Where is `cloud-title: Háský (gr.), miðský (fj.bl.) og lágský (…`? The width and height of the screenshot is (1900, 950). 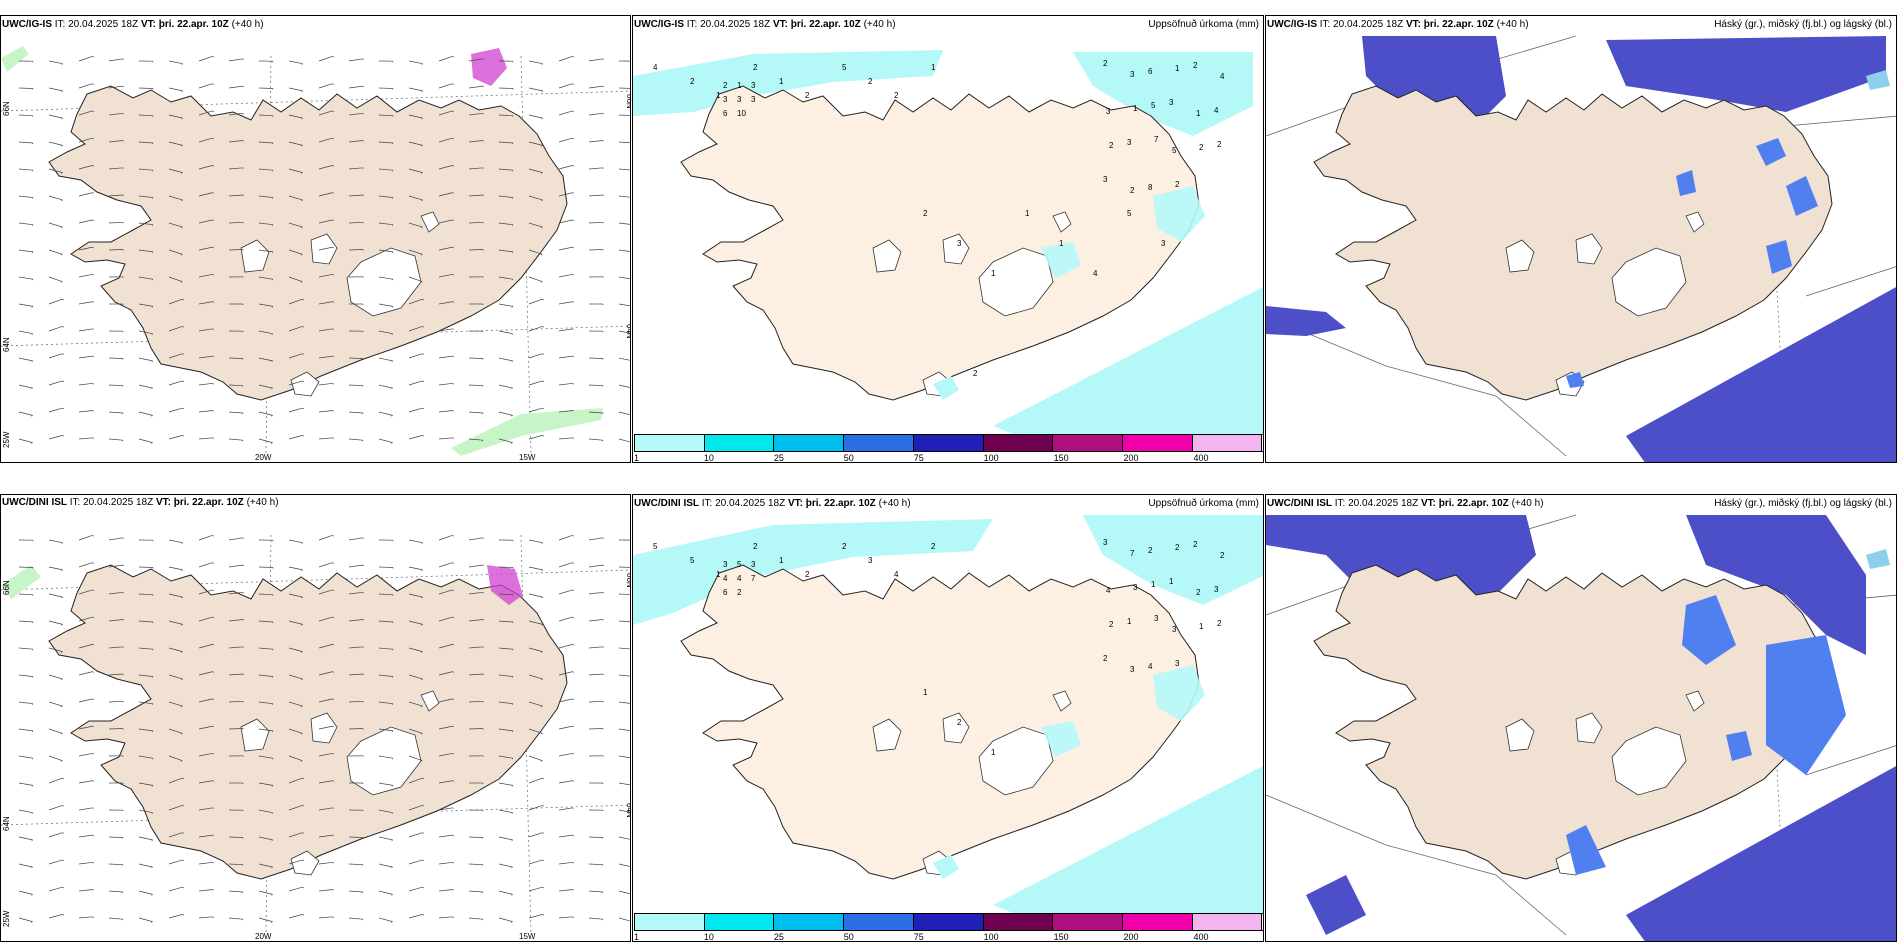 cloud-title: Háský (gr.), miðský (fj.bl.) og lágský (… is located at coordinates (1803, 24).